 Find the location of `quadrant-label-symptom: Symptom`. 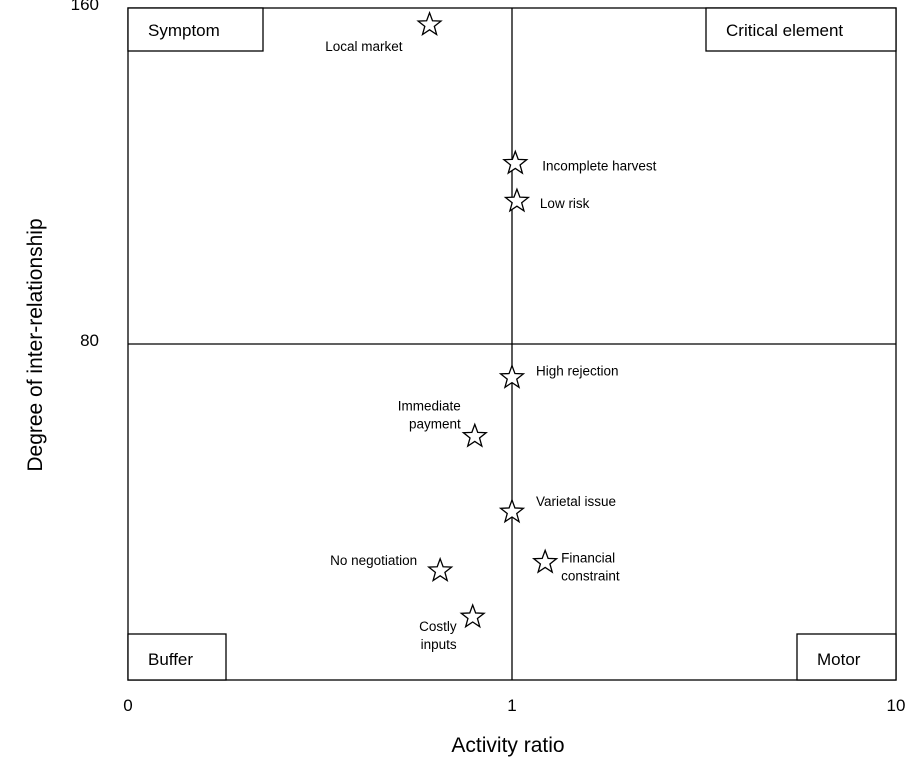

quadrant-label-symptom: Symptom is located at coordinates (184, 30).